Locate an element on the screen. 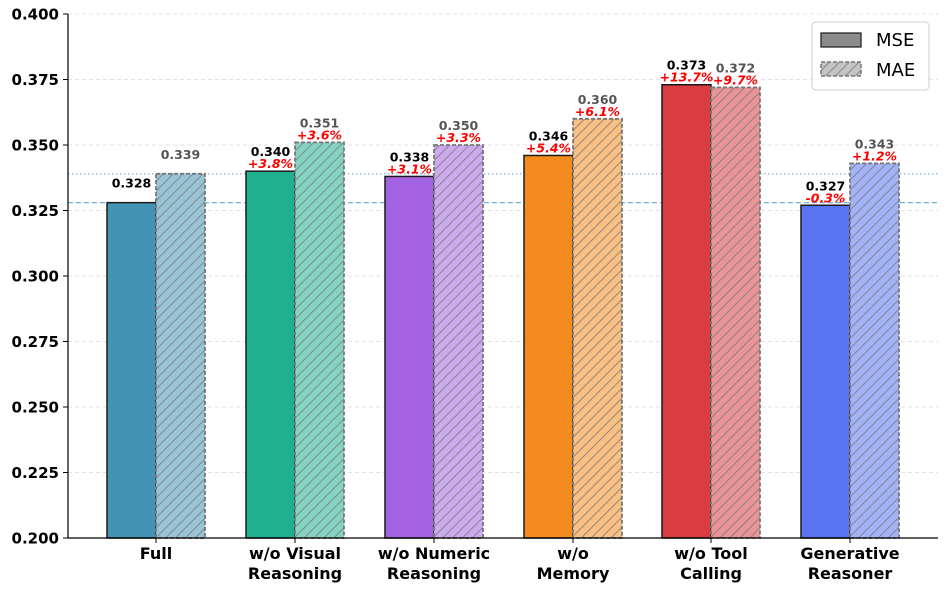 The height and width of the screenshot is (591, 946). mae-value-label: 0.343 is located at coordinates (875, 143).